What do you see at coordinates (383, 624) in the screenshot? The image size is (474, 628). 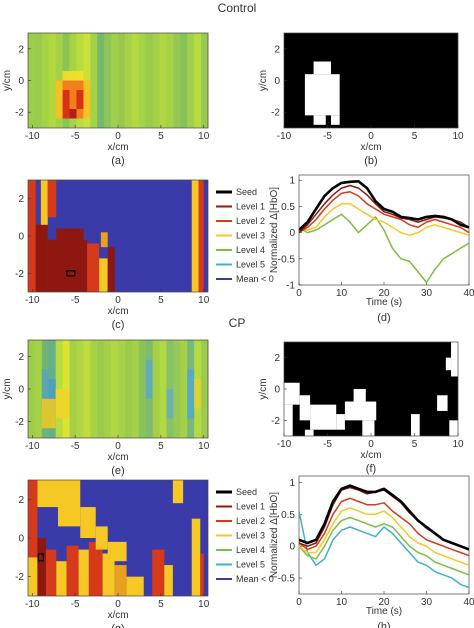 I see `panel-label: (h)` at bounding box center [383, 624].